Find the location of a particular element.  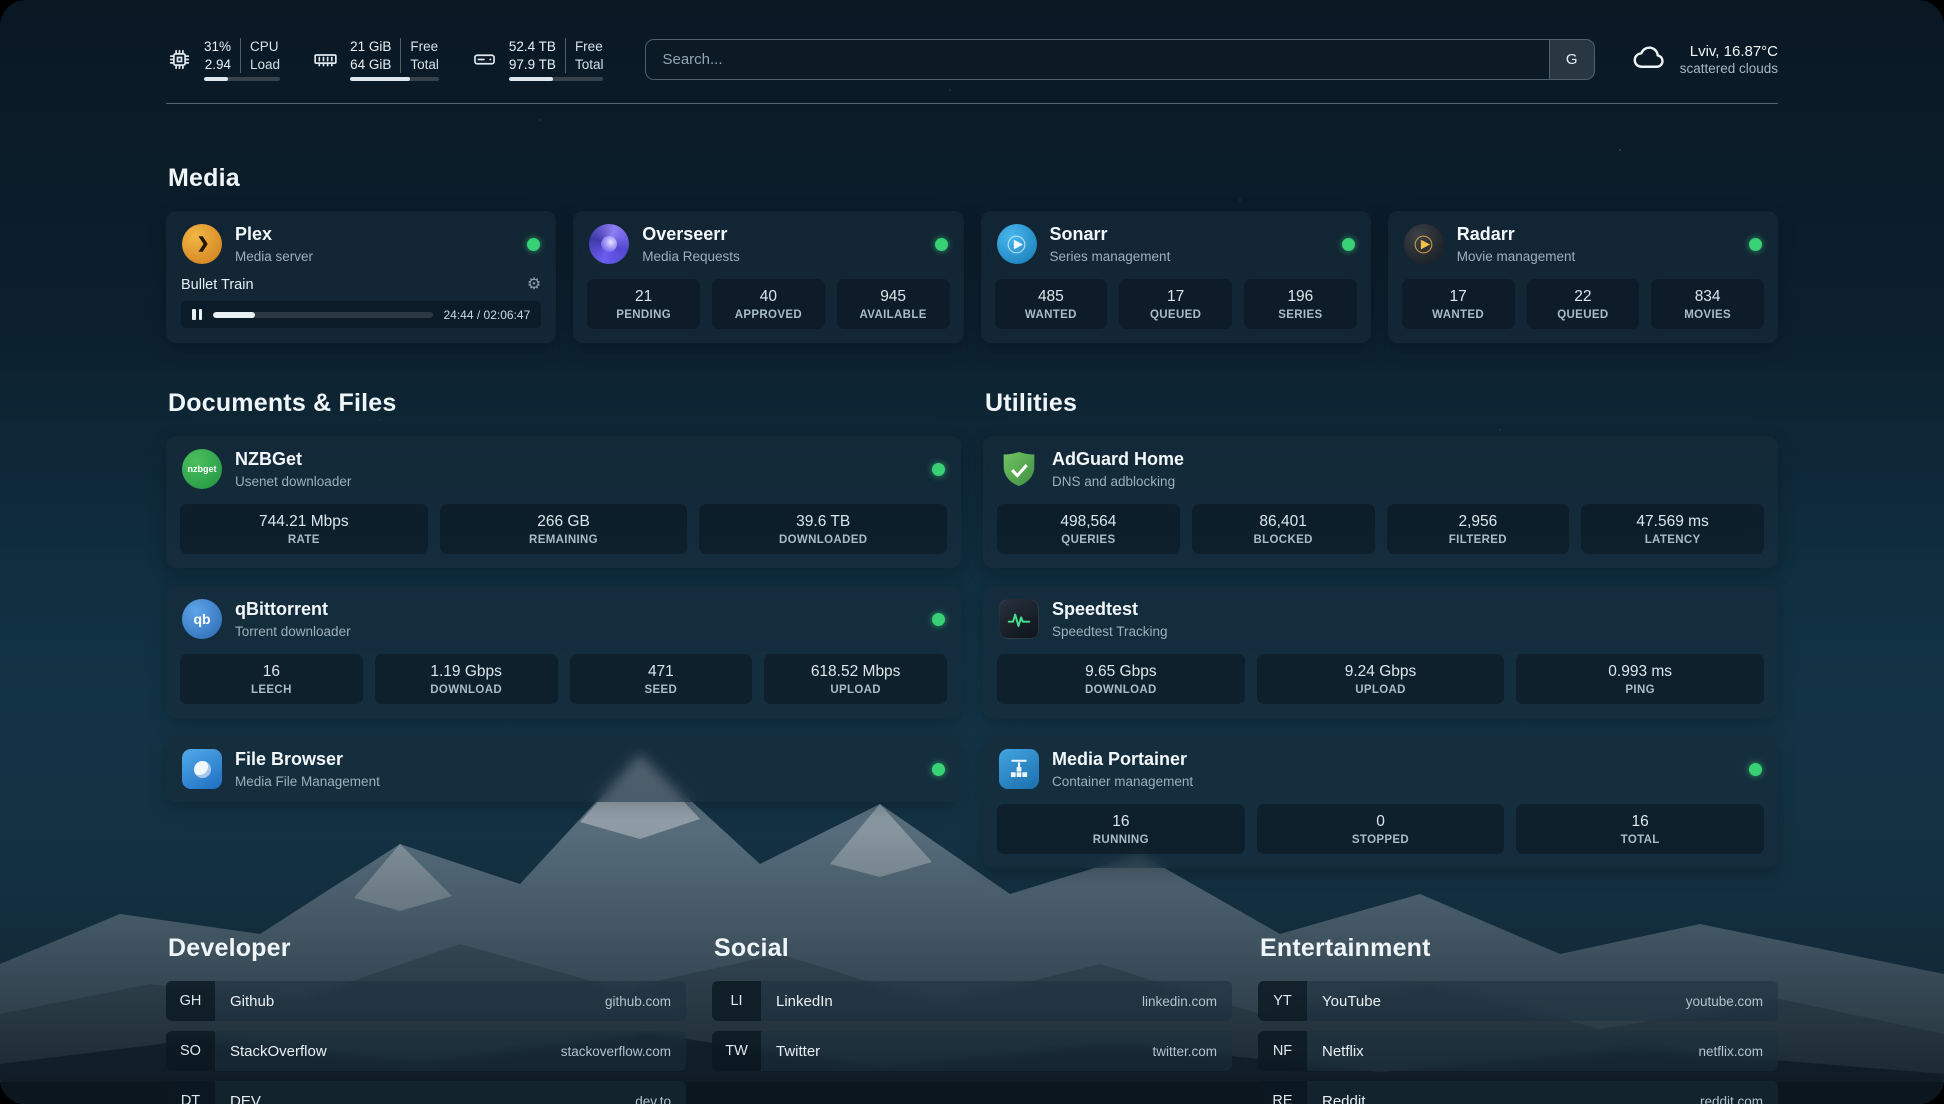

service-header: Media Portainer Container management is located at coordinates (1380, 769).